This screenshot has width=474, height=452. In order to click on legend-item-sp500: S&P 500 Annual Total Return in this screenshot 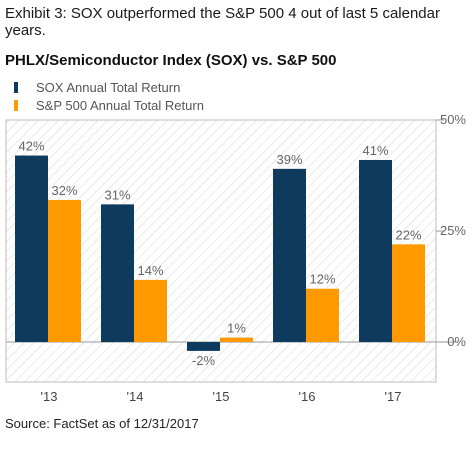, I will do `click(109, 105)`.